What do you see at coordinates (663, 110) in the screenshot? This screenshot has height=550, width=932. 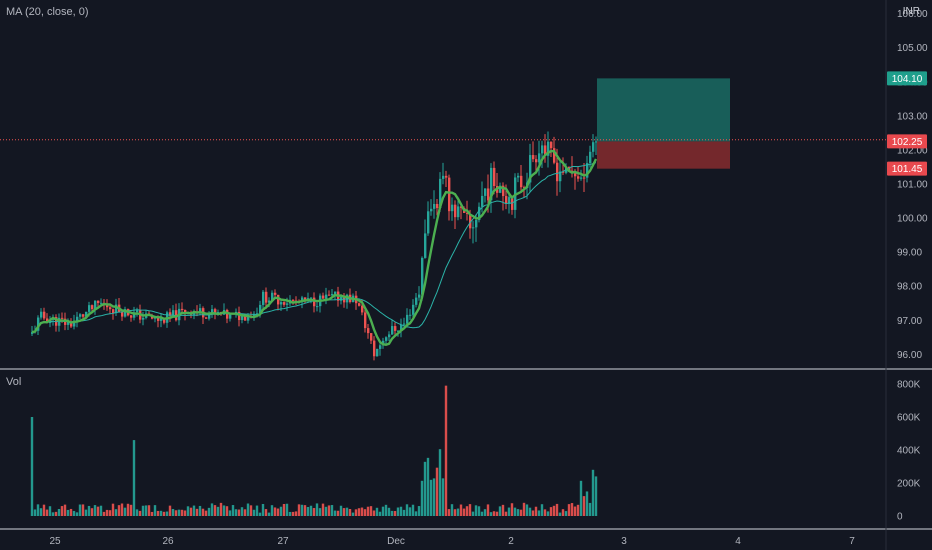 I see `target-zone` at bounding box center [663, 110].